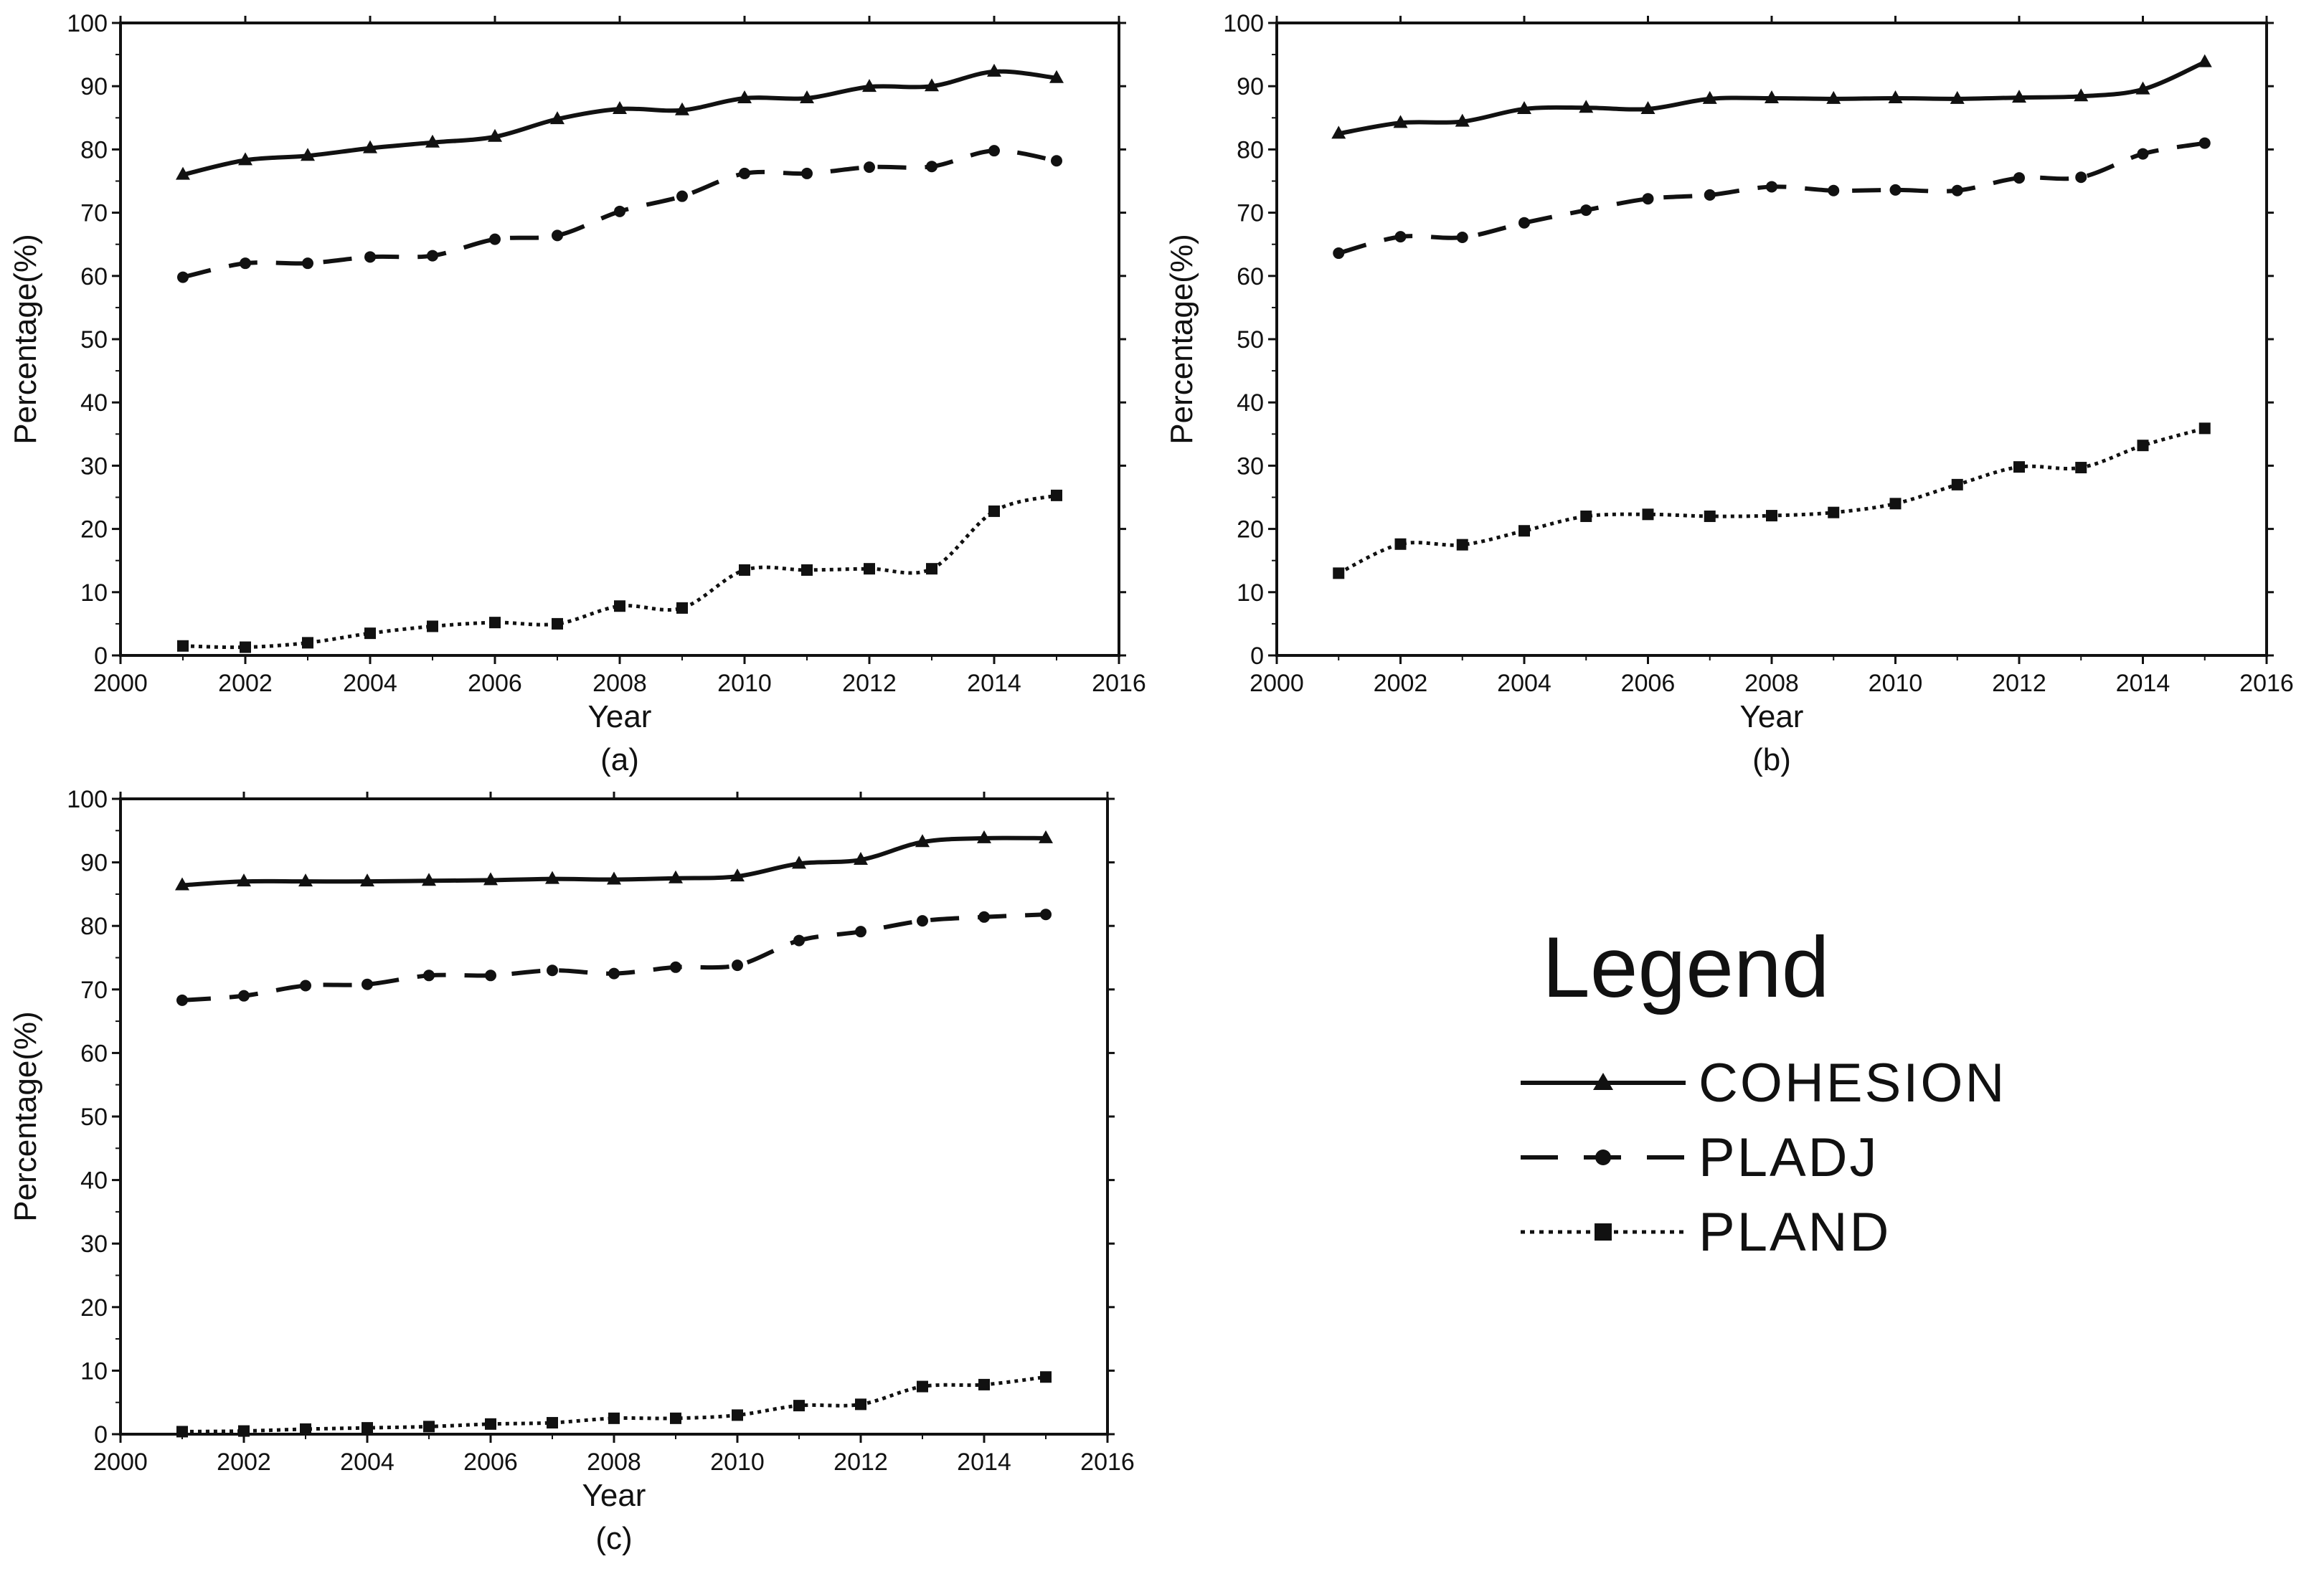 This screenshot has width=2324, height=1569. Describe the element at coordinates (619, 760) in the screenshot. I see `panel-label: (a)` at that location.